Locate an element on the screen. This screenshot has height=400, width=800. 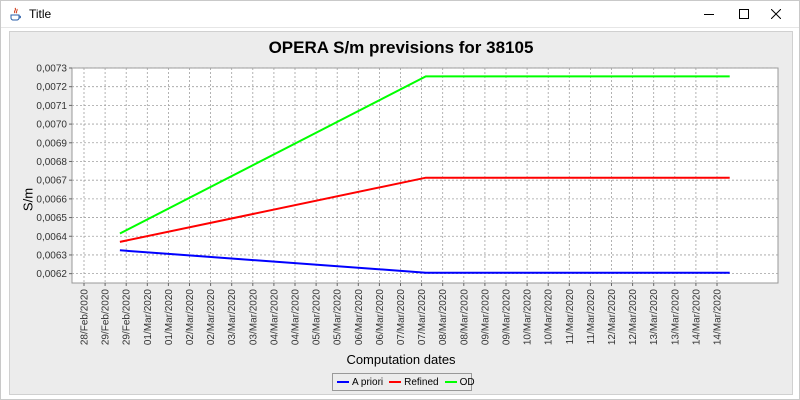
maximize-button is located at coordinates (744, 14).